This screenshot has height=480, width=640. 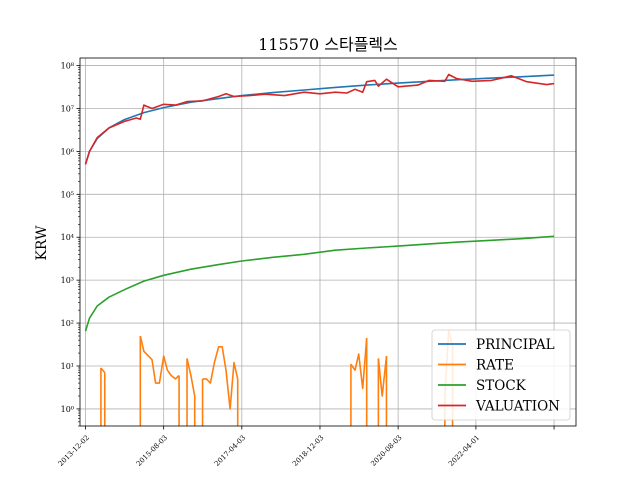 What do you see at coordinates (67, 366) in the screenshot?
I see `y-tick-label: 10¹` at bounding box center [67, 366].